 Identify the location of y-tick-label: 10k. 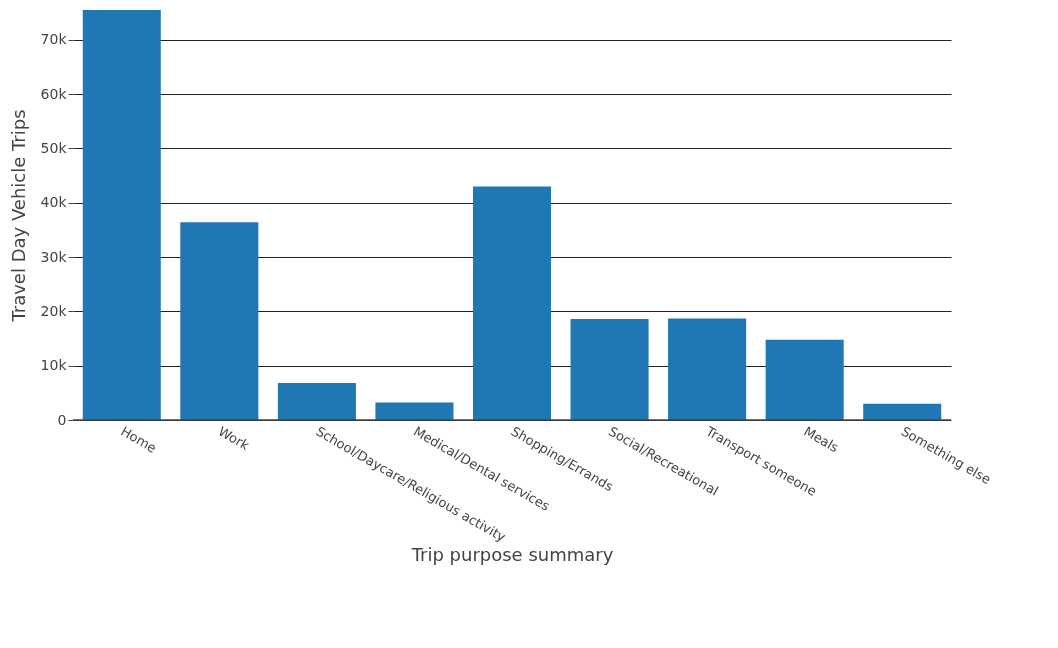
(54, 365).